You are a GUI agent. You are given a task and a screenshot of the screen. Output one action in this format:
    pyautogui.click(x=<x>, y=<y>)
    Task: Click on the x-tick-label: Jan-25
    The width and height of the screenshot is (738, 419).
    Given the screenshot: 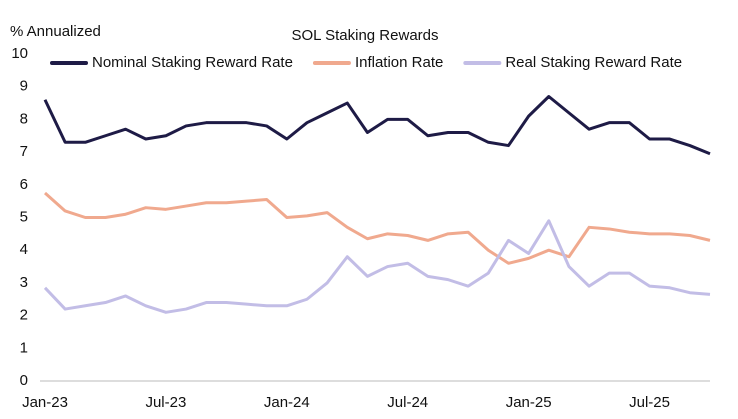 What is the action you would take?
    pyautogui.click(x=529, y=402)
    